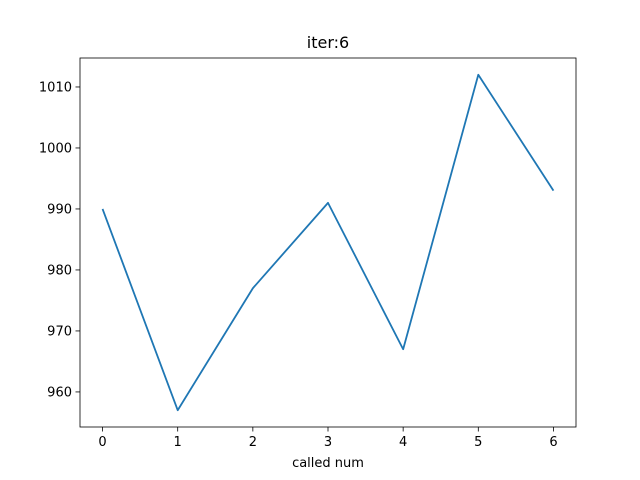  What do you see at coordinates (253, 442) in the screenshot?
I see `x-tick-label-2: 2` at bounding box center [253, 442].